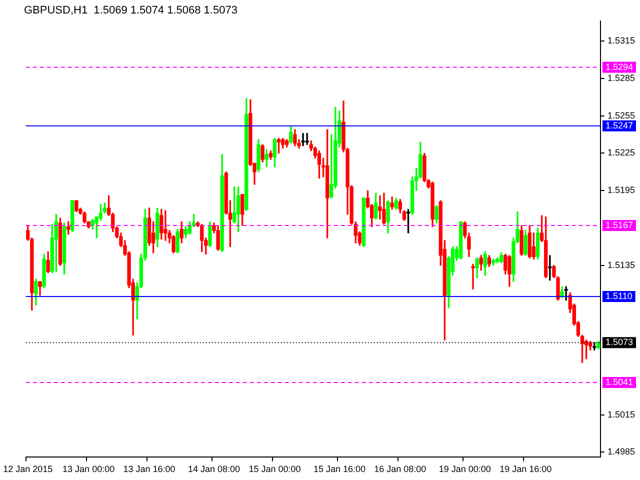 Image resolution: width=640 pixels, height=480 pixels. I want to click on x-tick-label: 12 Jan 2015, so click(28, 469).